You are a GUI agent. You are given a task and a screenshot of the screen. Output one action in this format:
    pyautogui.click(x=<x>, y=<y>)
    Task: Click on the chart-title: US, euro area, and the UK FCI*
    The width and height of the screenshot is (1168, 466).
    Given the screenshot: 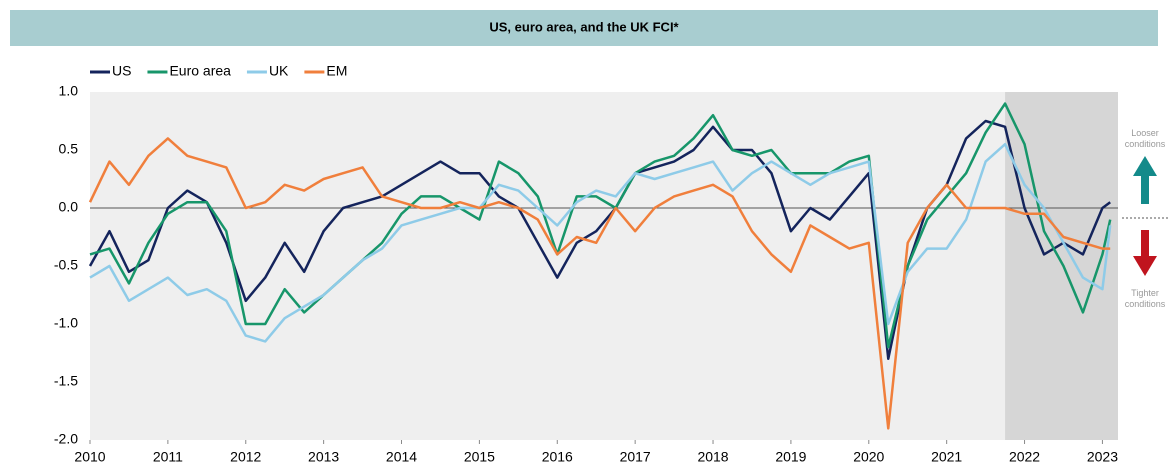 What is the action you would take?
    pyautogui.click(x=584, y=26)
    